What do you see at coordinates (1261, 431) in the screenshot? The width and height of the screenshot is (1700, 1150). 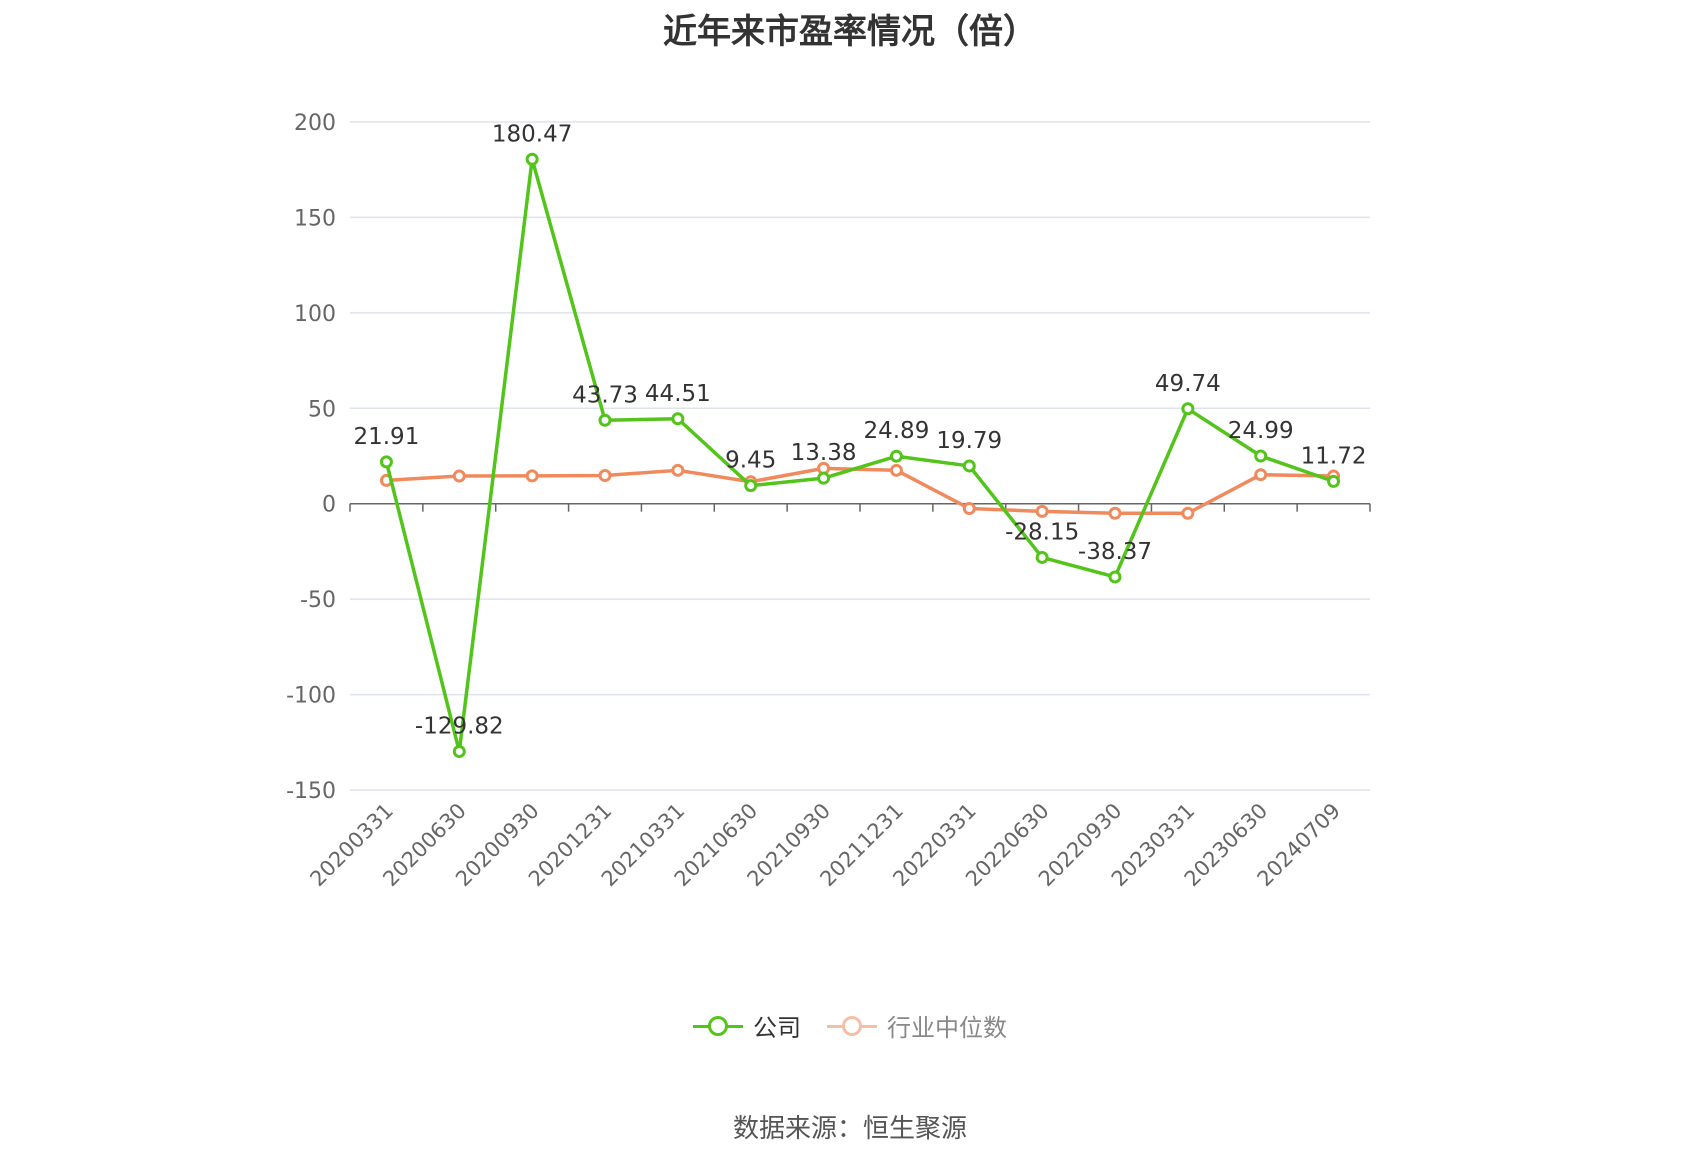 I see `data-label: 24.99` at bounding box center [1261, 431].